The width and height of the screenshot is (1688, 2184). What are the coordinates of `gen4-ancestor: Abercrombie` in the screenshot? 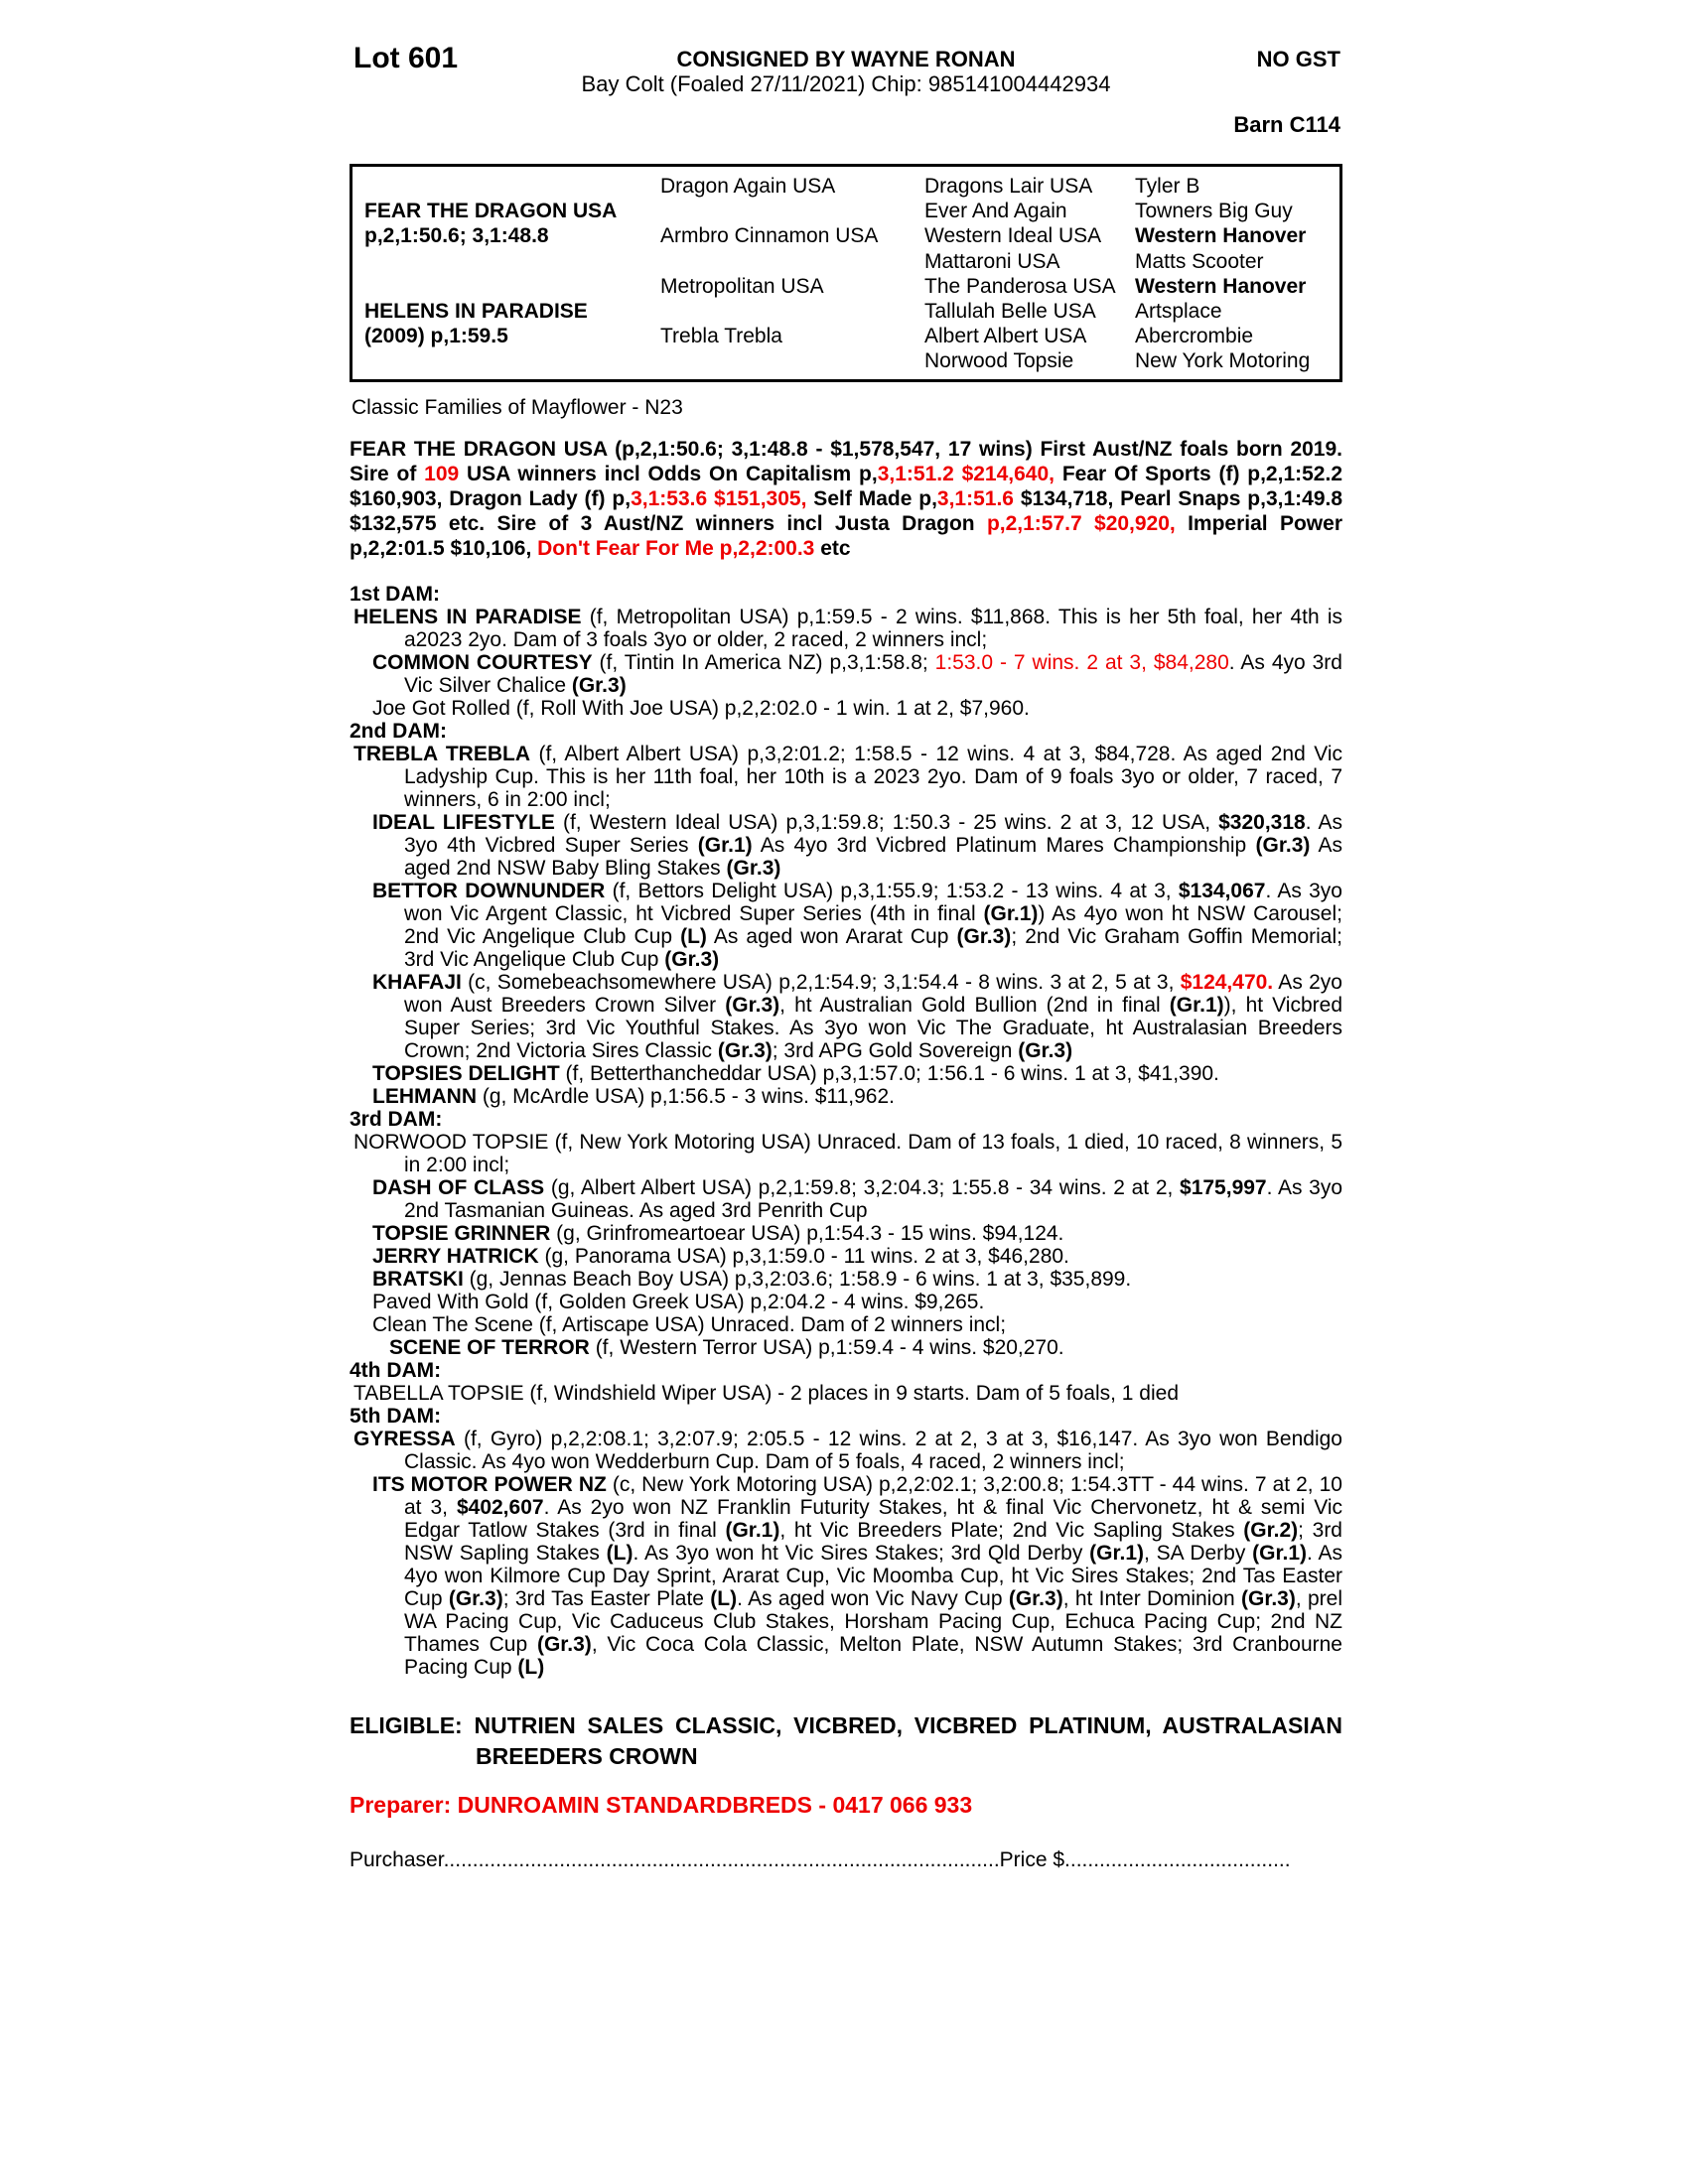 It's located at (1194, 336).